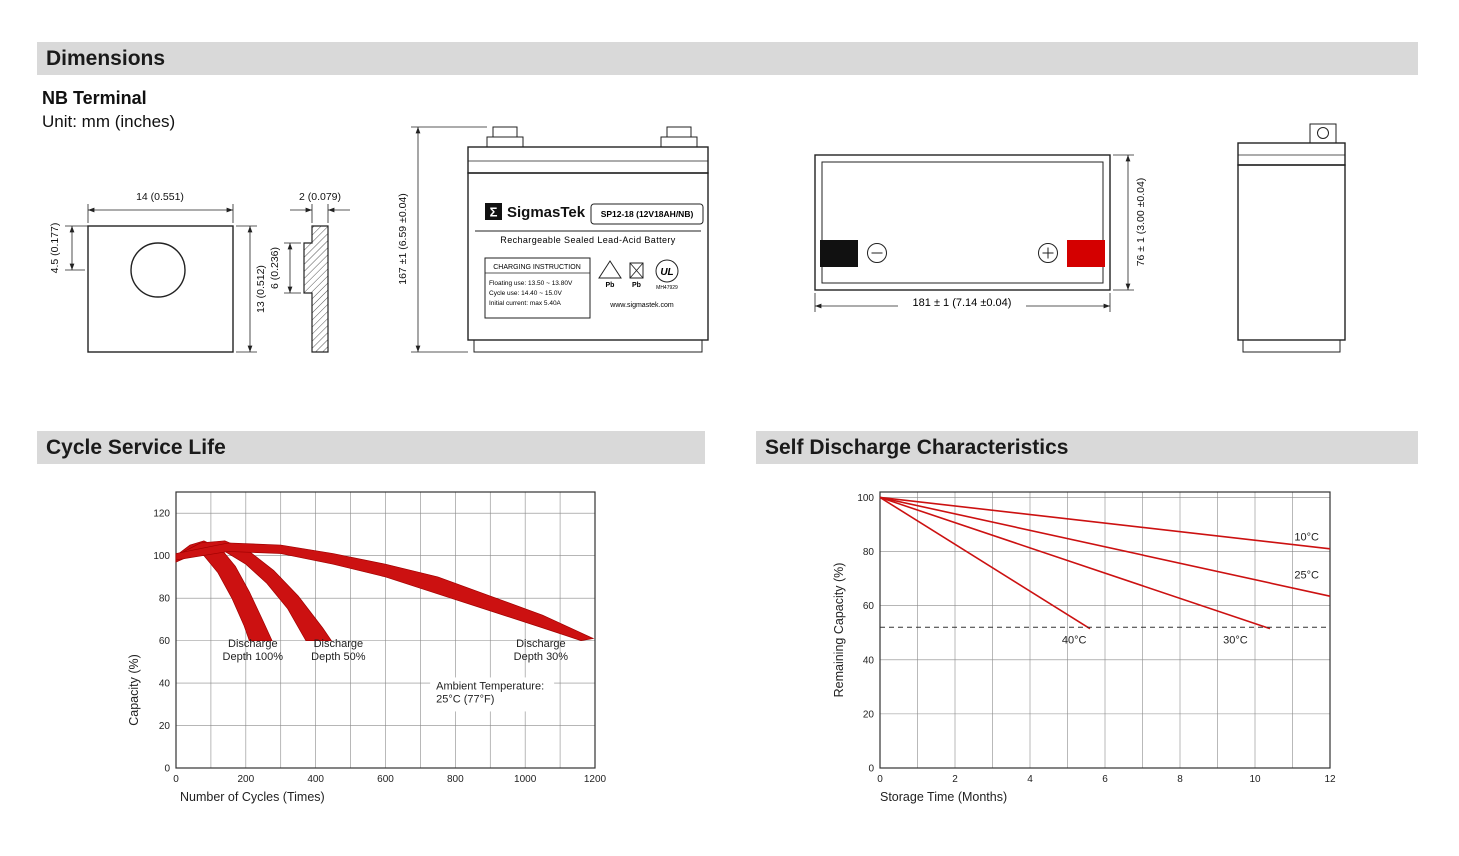 The height and width of the screenshot is (856, 1459). I want to click on x-tick: 6, so click(1105, 779).